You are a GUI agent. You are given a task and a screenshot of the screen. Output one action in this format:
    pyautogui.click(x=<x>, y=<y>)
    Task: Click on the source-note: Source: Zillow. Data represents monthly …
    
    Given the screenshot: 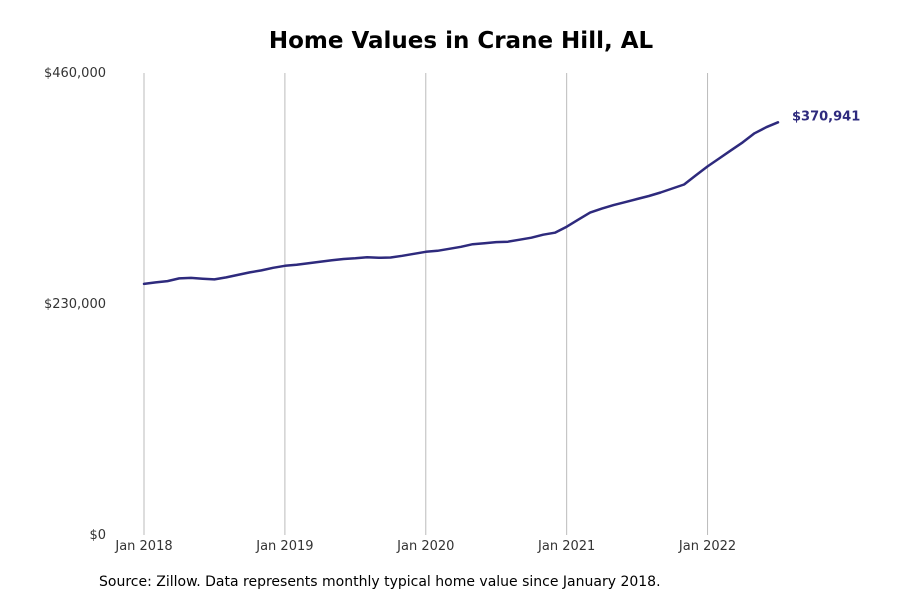 What is the action you would take?
    pyautogui.click(x=380, y=582)
    